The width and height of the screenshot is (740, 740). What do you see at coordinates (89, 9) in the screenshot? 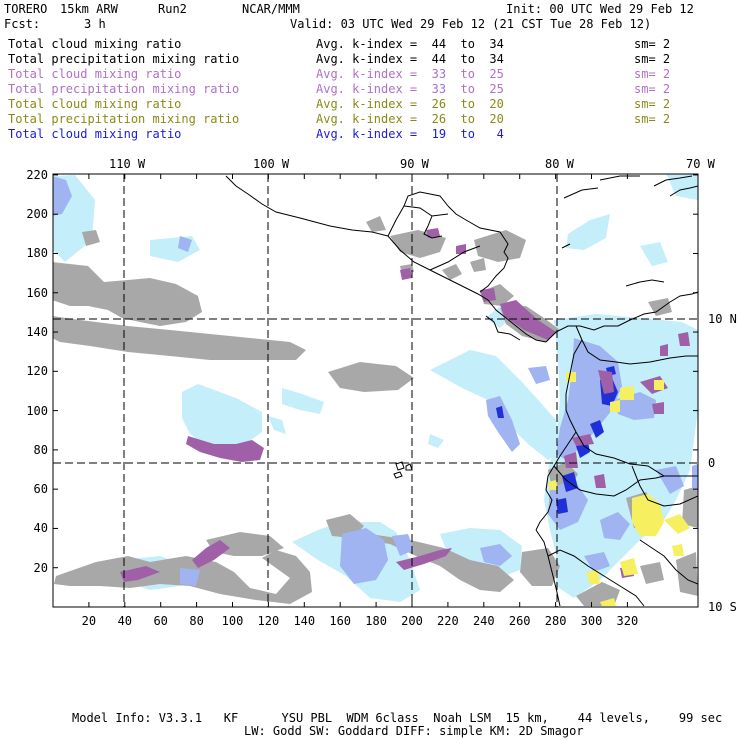
I see `model-resolution: 15km ARW` at bounding box center [89, 9].